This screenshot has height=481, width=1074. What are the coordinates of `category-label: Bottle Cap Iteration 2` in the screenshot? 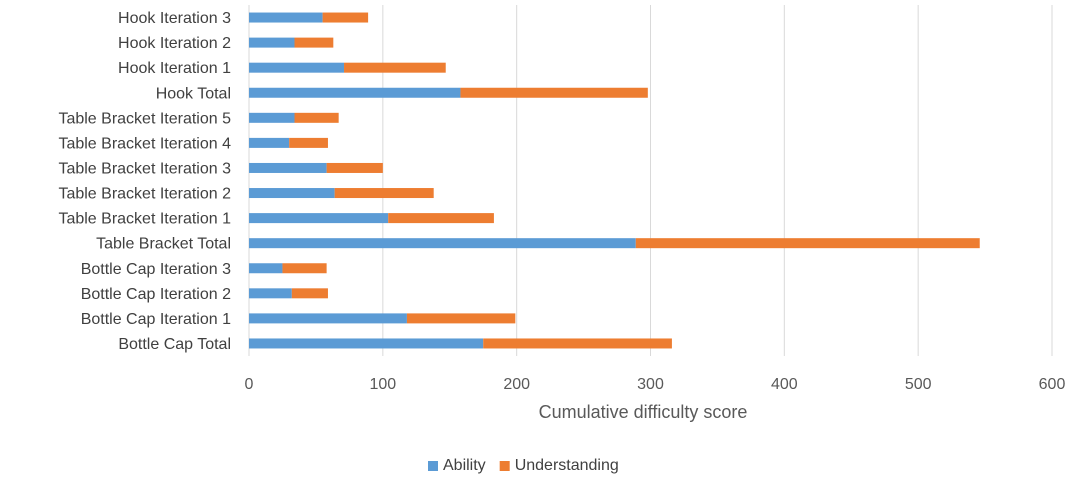 It's located at (156, 294).